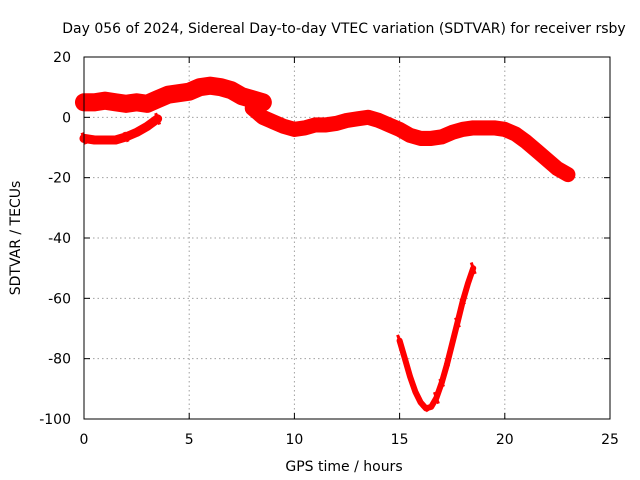 The image size is (640, 480). I want to click on y-tick-label: -80, so click(59, 360).